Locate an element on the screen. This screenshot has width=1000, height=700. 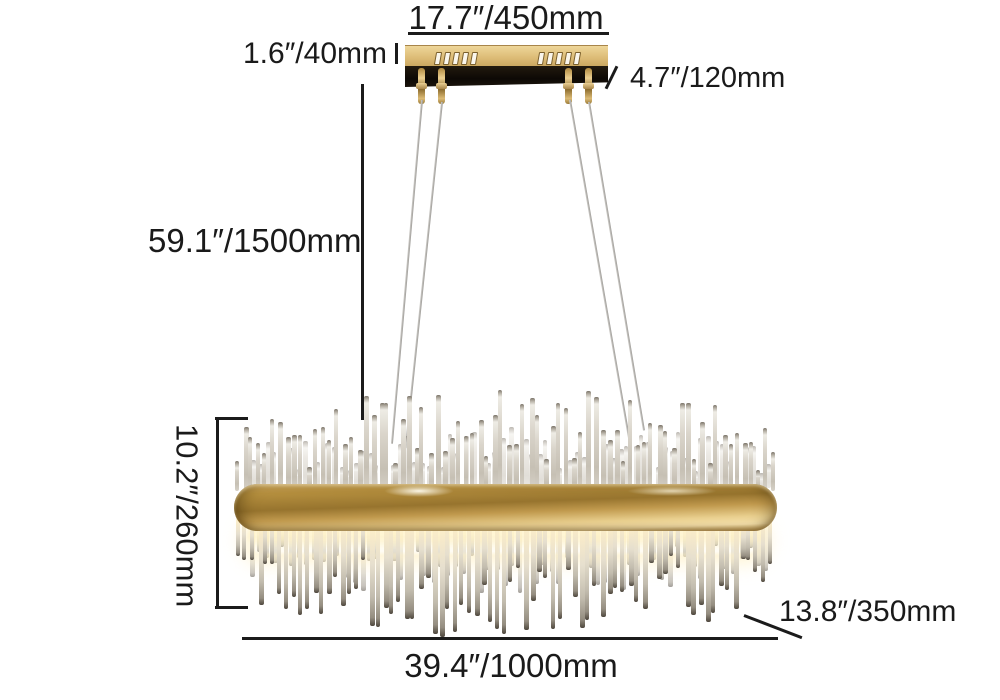
canopy-faceplate is located at coordinates (506, 56).